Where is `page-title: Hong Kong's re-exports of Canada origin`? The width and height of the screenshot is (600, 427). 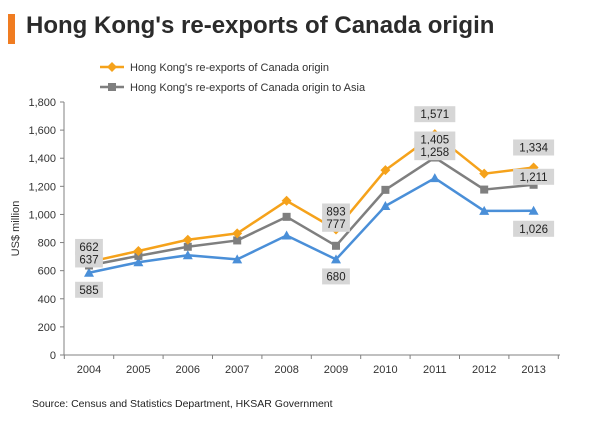 page-title: Hong Kong's re-exports of Canada origin is located at coordinates (260, 25).